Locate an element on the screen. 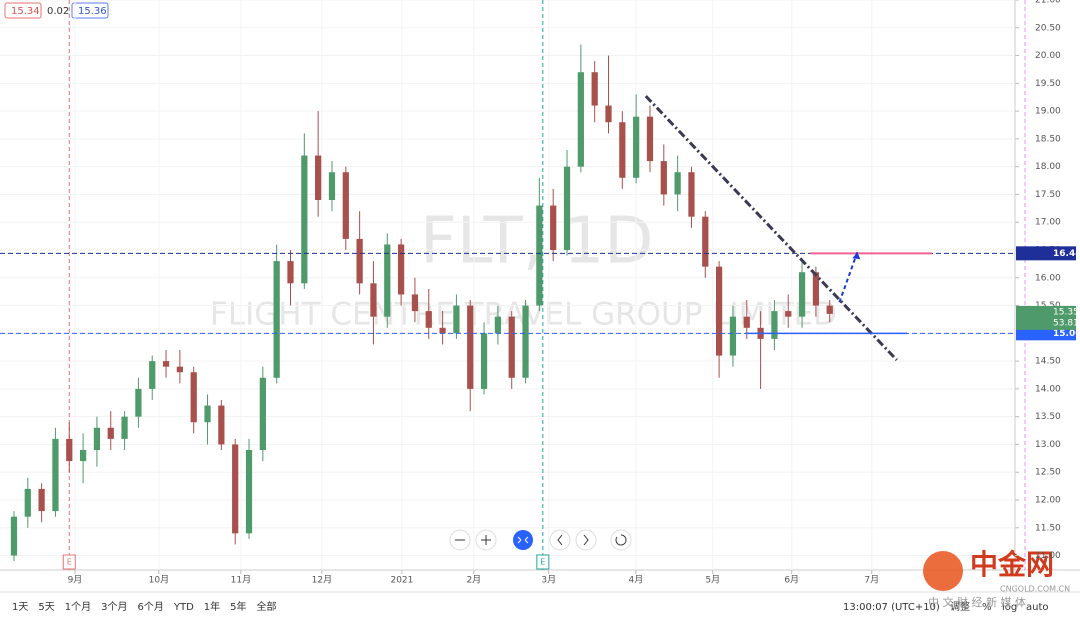 Image resolution: width=1080 pixels, height=621 pixels. range-button: YTD is located at coordinates (183, 607).